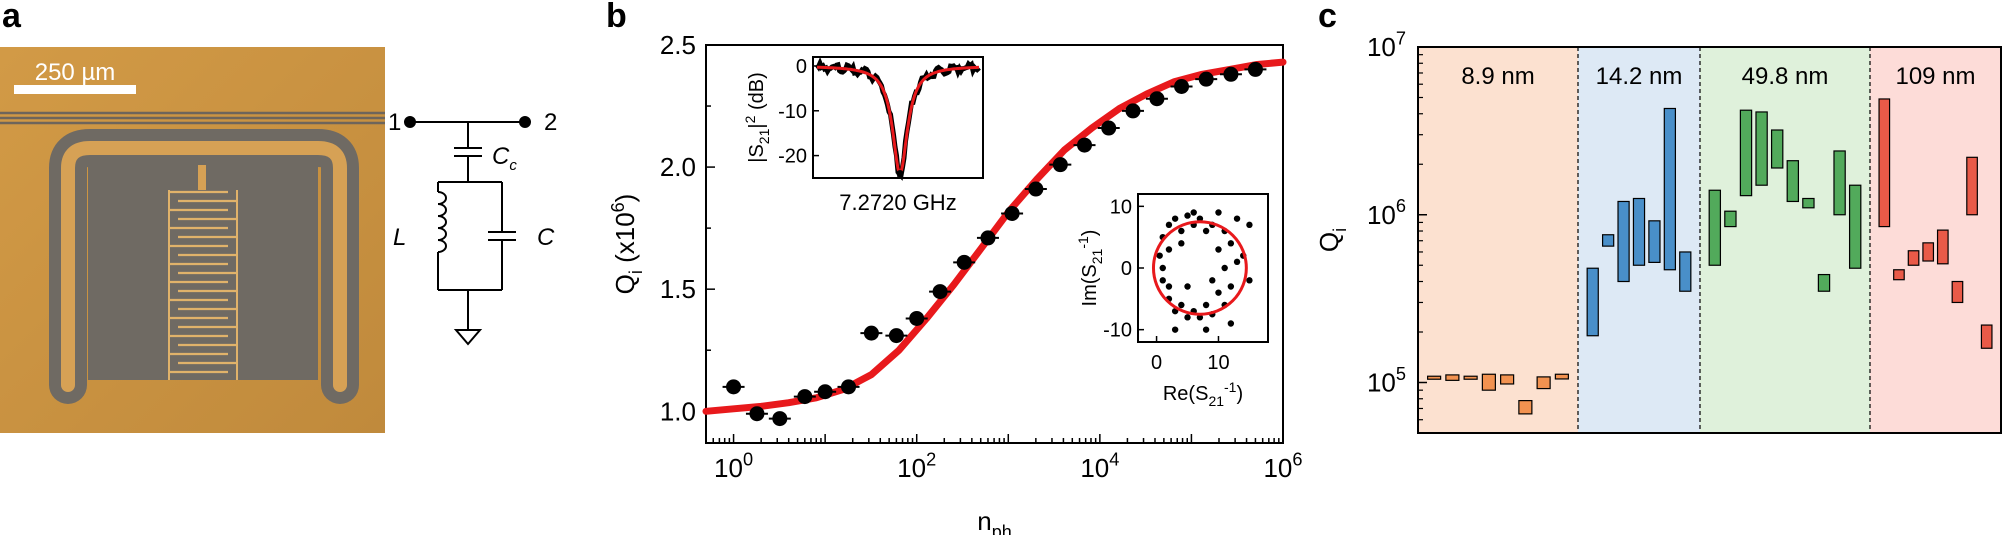  I want to click on y-tick-label: 10, so click(1121, 207).